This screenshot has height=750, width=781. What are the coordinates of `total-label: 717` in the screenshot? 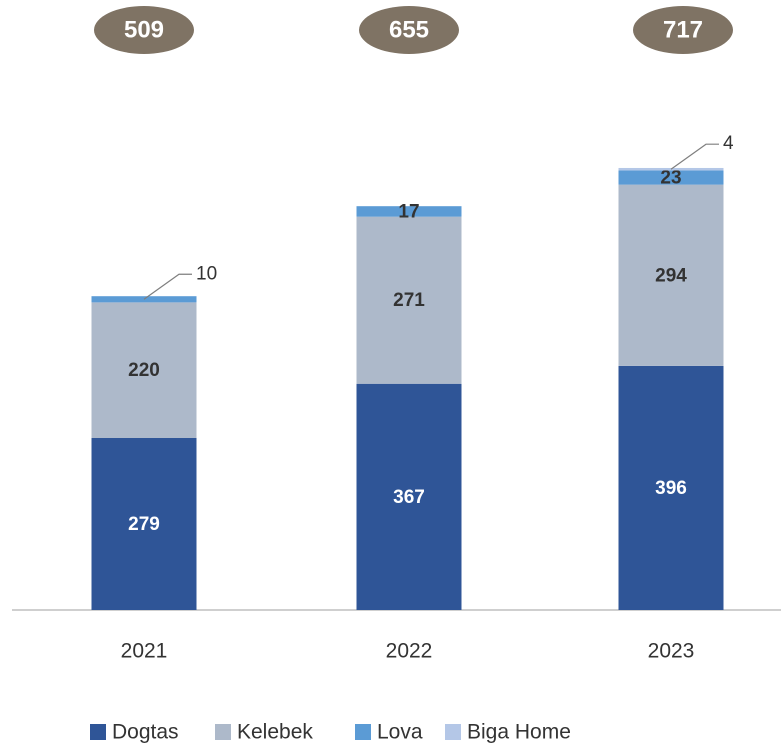 It's located at (683, 29).